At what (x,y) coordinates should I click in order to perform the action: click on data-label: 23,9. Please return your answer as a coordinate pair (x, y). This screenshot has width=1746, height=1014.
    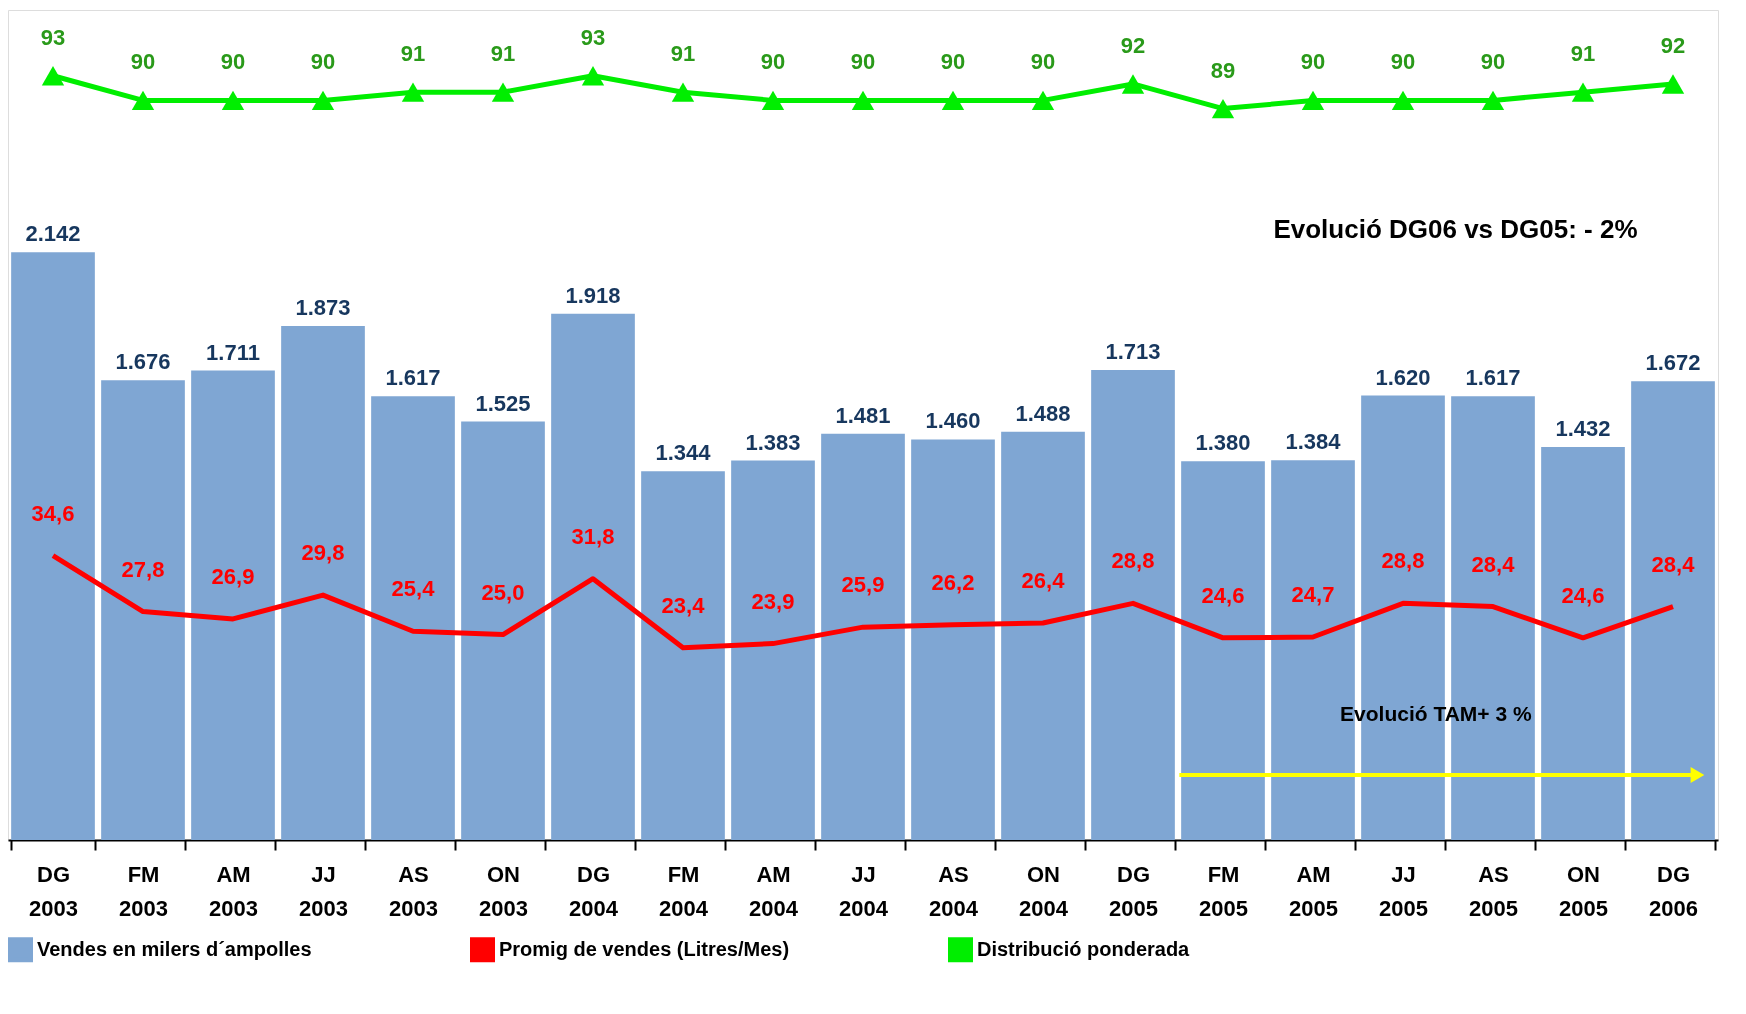
    Looking at the image, I should click on (773, 601).